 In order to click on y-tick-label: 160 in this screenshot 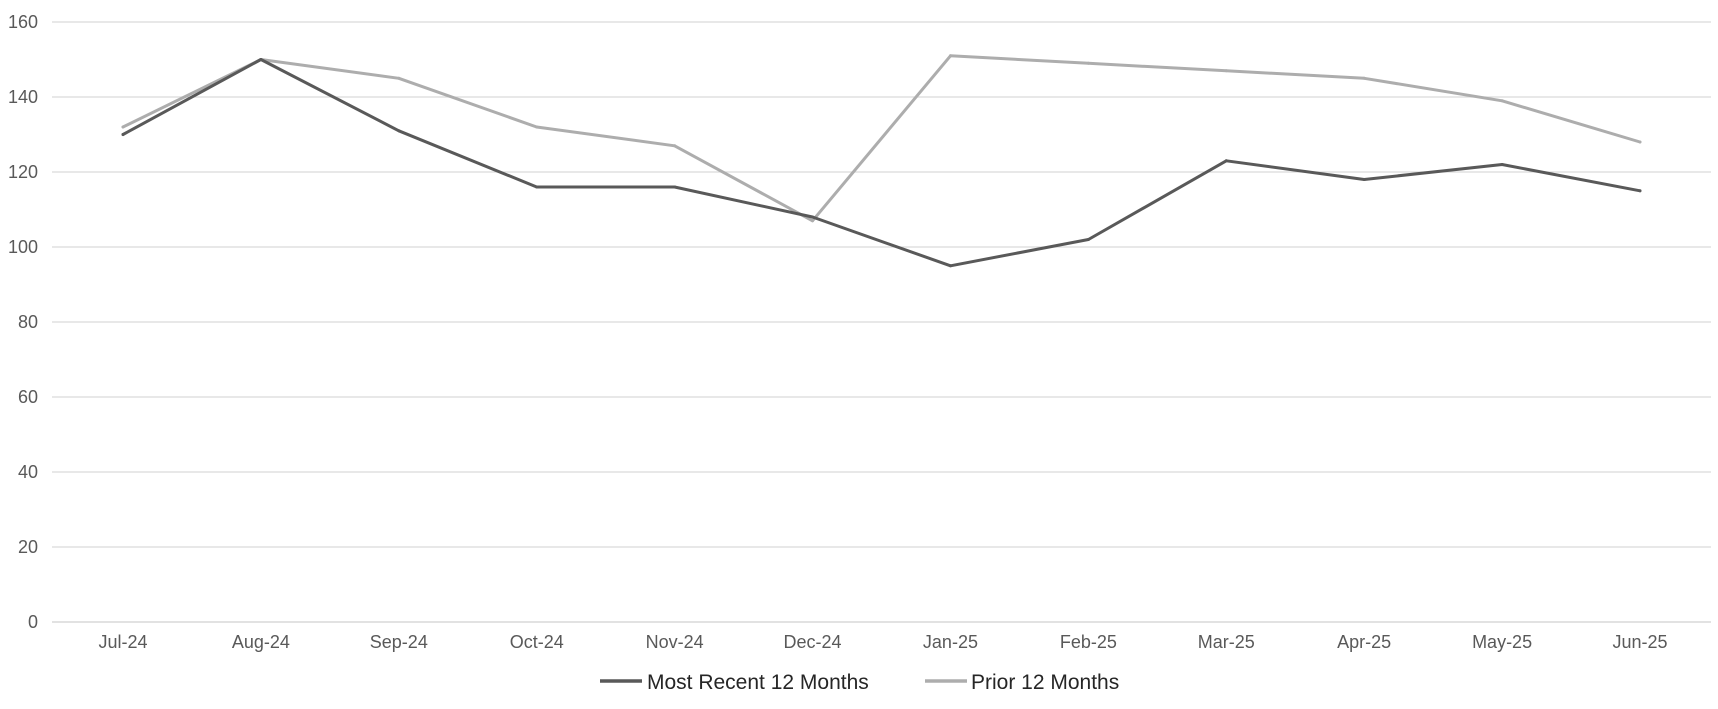, I will do `click(23, 22)`.